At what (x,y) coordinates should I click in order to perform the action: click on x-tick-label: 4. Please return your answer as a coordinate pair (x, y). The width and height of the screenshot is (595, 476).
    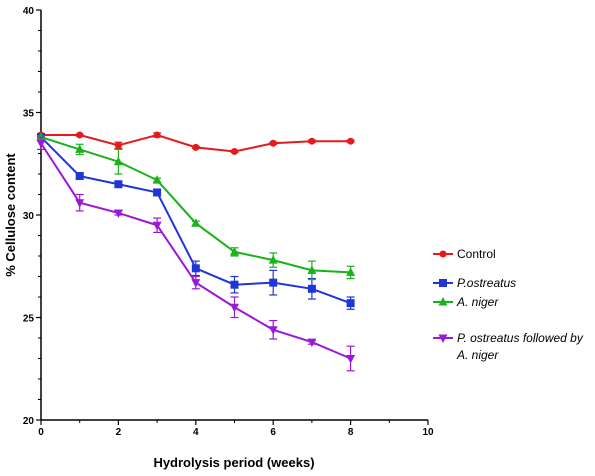
    Looking at the image, I should click on (196, 432).